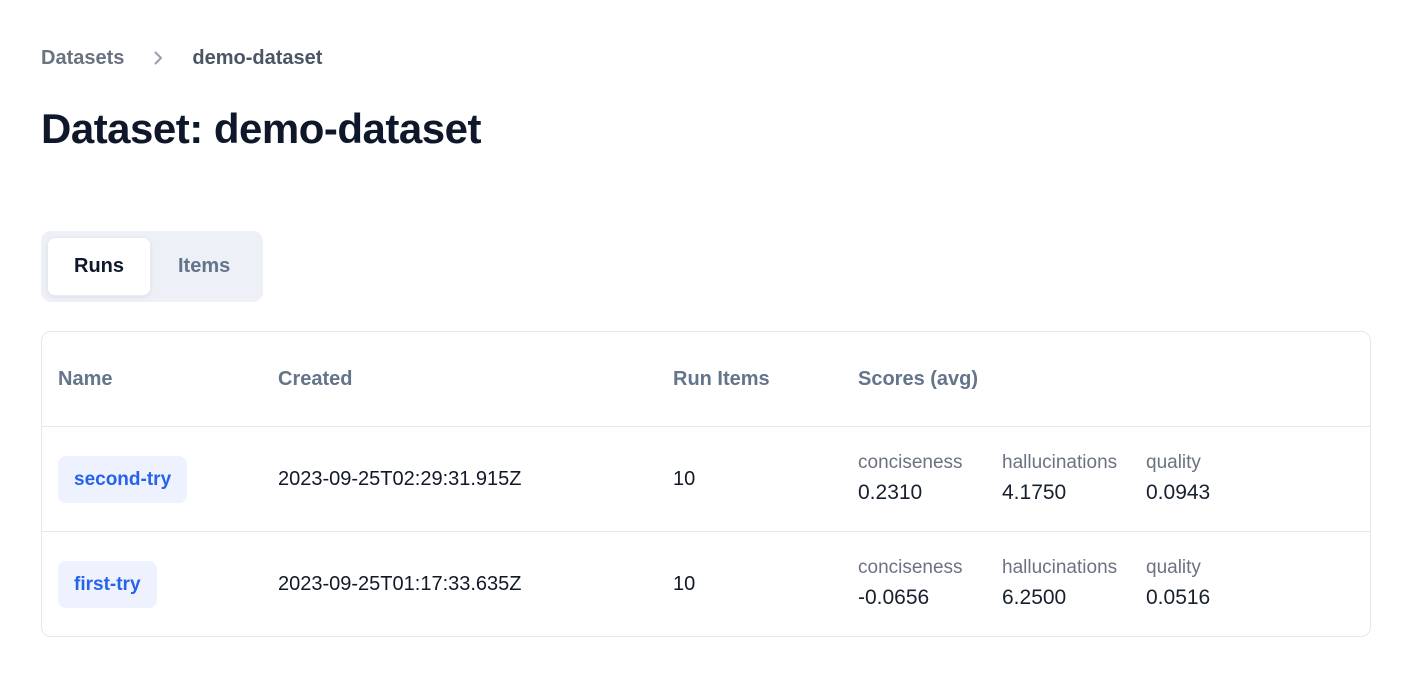 The image size is (1412, 684). I want to click on score-hallucinations: hallucinations 4.1750, so click(1062, 479).